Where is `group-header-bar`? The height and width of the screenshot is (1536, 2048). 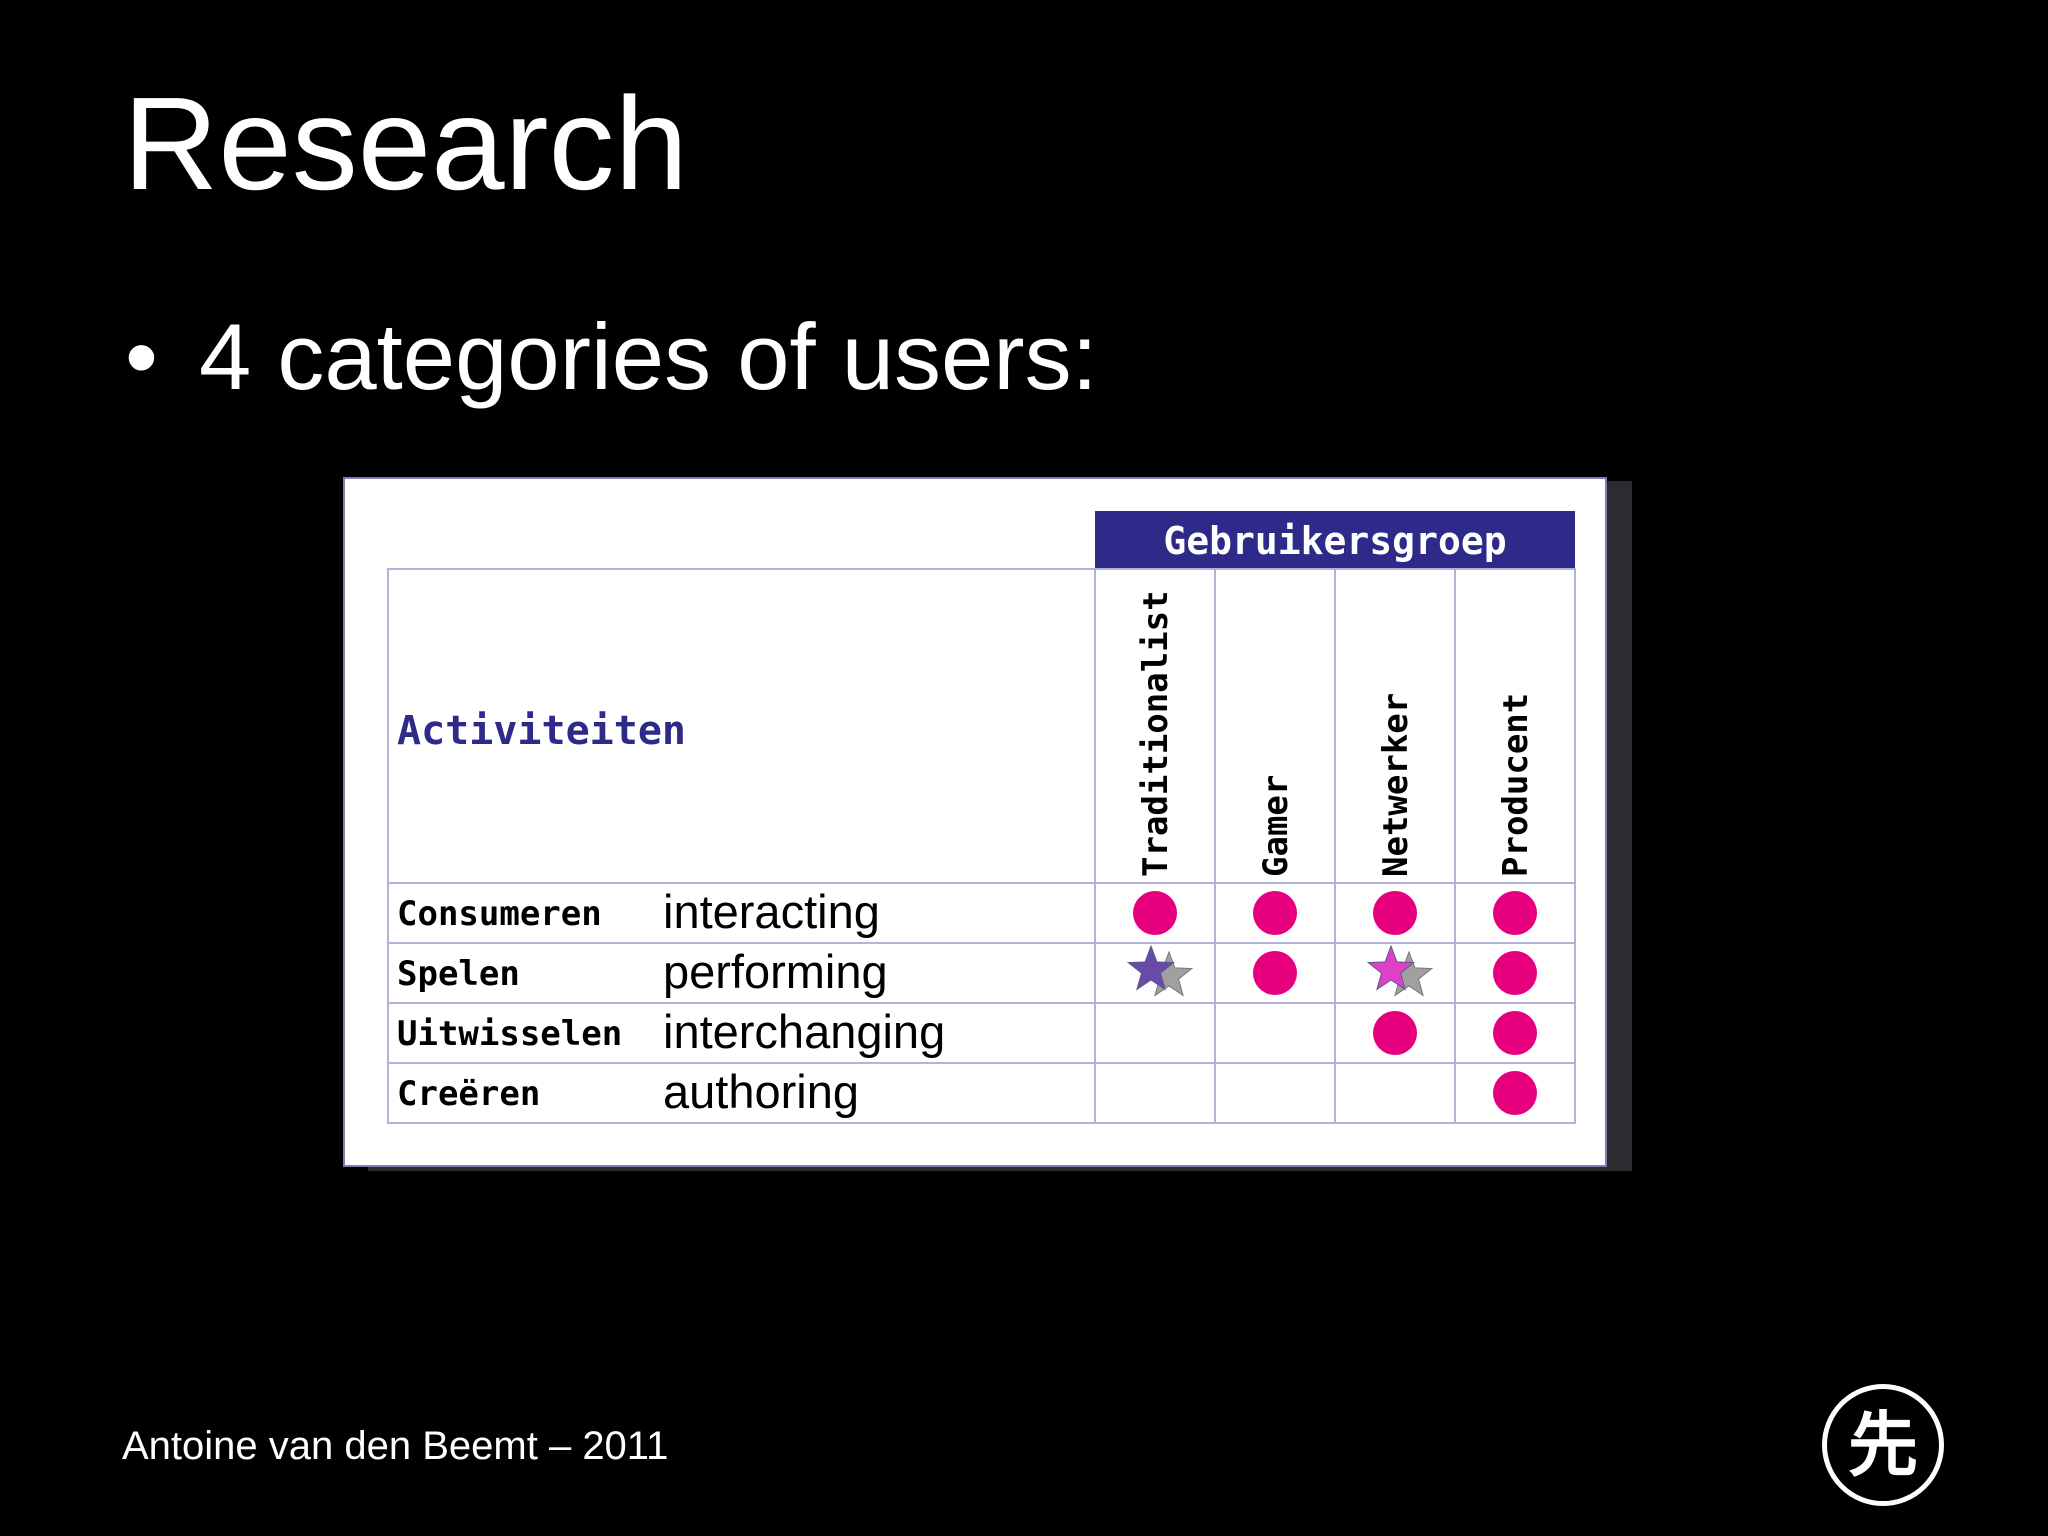
group-header-bar is located at coordinates (1335, 540).